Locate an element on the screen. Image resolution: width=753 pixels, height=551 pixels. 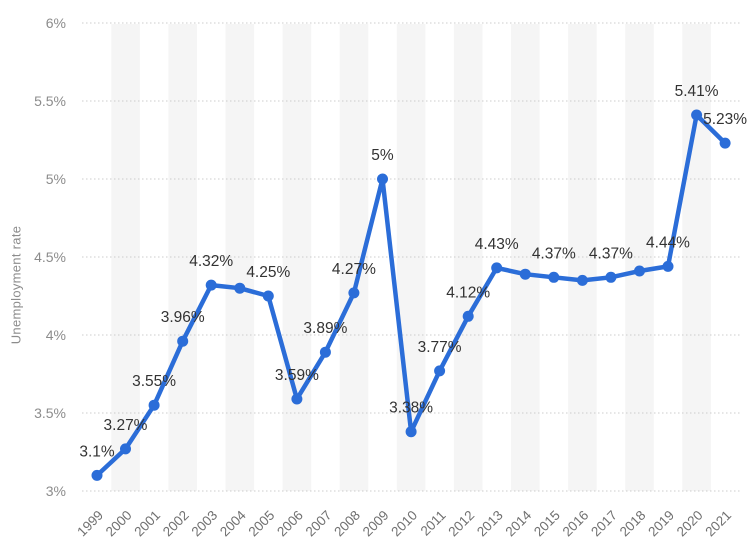
x-tick-label: 2014 is located at coordinates (519, 523).